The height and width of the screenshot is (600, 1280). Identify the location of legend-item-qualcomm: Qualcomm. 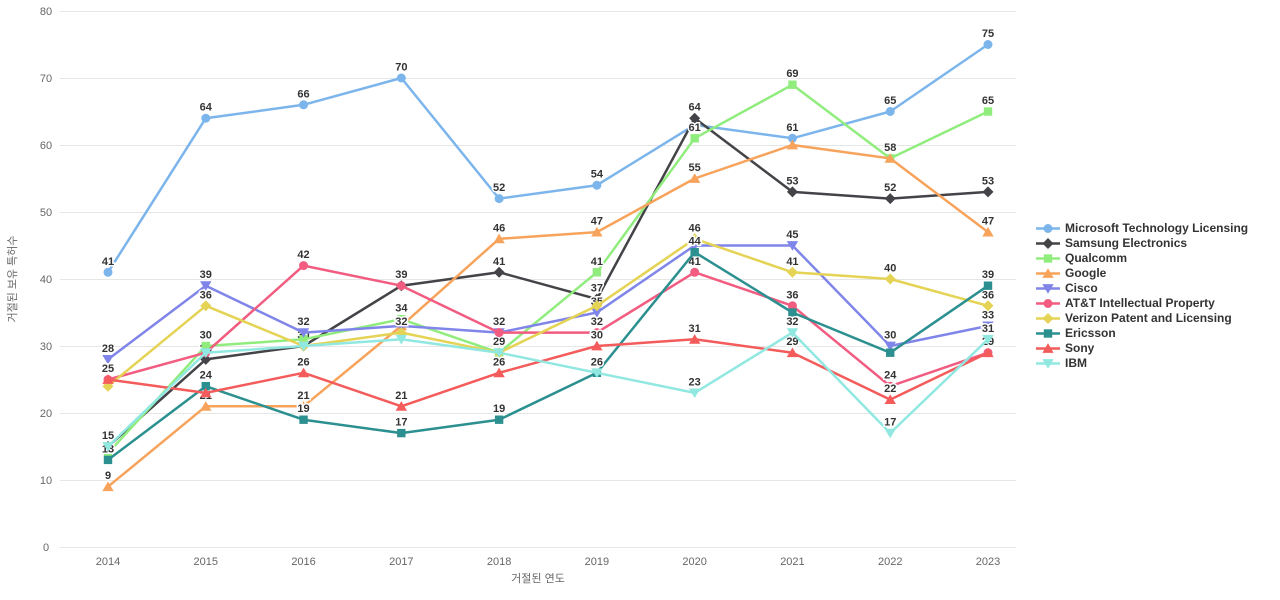
(1142, 258).